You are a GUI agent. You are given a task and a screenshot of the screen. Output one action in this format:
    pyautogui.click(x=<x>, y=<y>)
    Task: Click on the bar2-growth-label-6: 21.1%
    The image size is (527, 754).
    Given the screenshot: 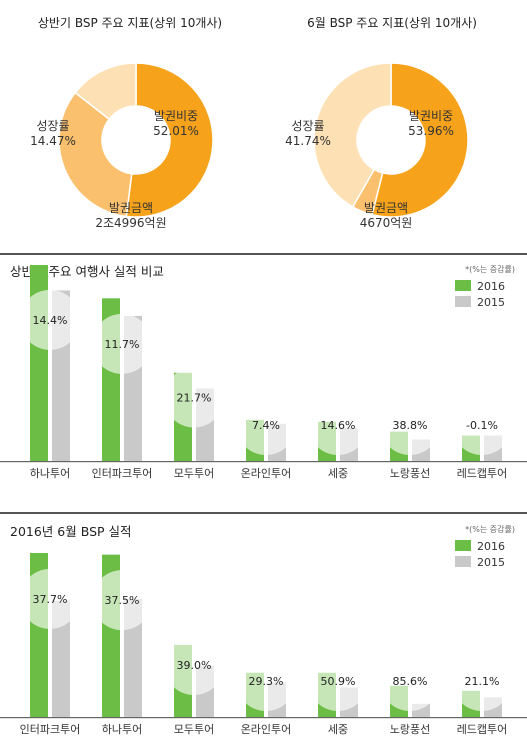 What is the action you would take?
    pyautogui.click(x=482, y=681)
    